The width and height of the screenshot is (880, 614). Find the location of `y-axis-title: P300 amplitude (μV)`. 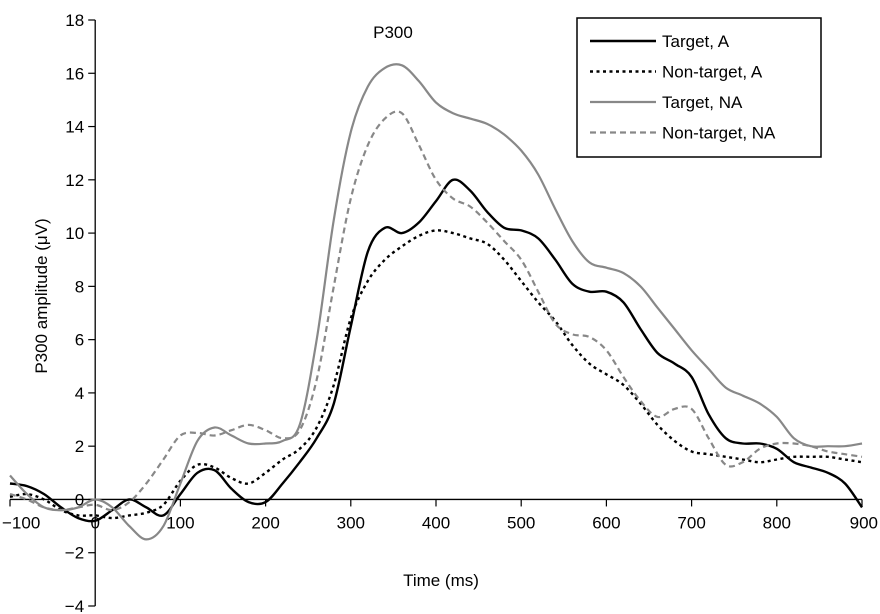

y-axis-title: P300 amplitude (μV) is located at coordinates (41, 295).